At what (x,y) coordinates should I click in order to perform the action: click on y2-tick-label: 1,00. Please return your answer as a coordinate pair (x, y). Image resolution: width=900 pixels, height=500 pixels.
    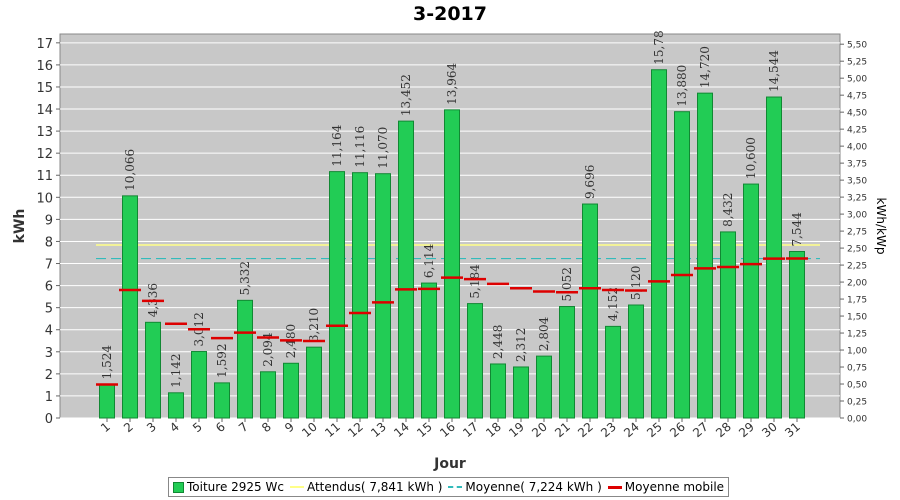
    Looking at the image, I should click on (857, 352).